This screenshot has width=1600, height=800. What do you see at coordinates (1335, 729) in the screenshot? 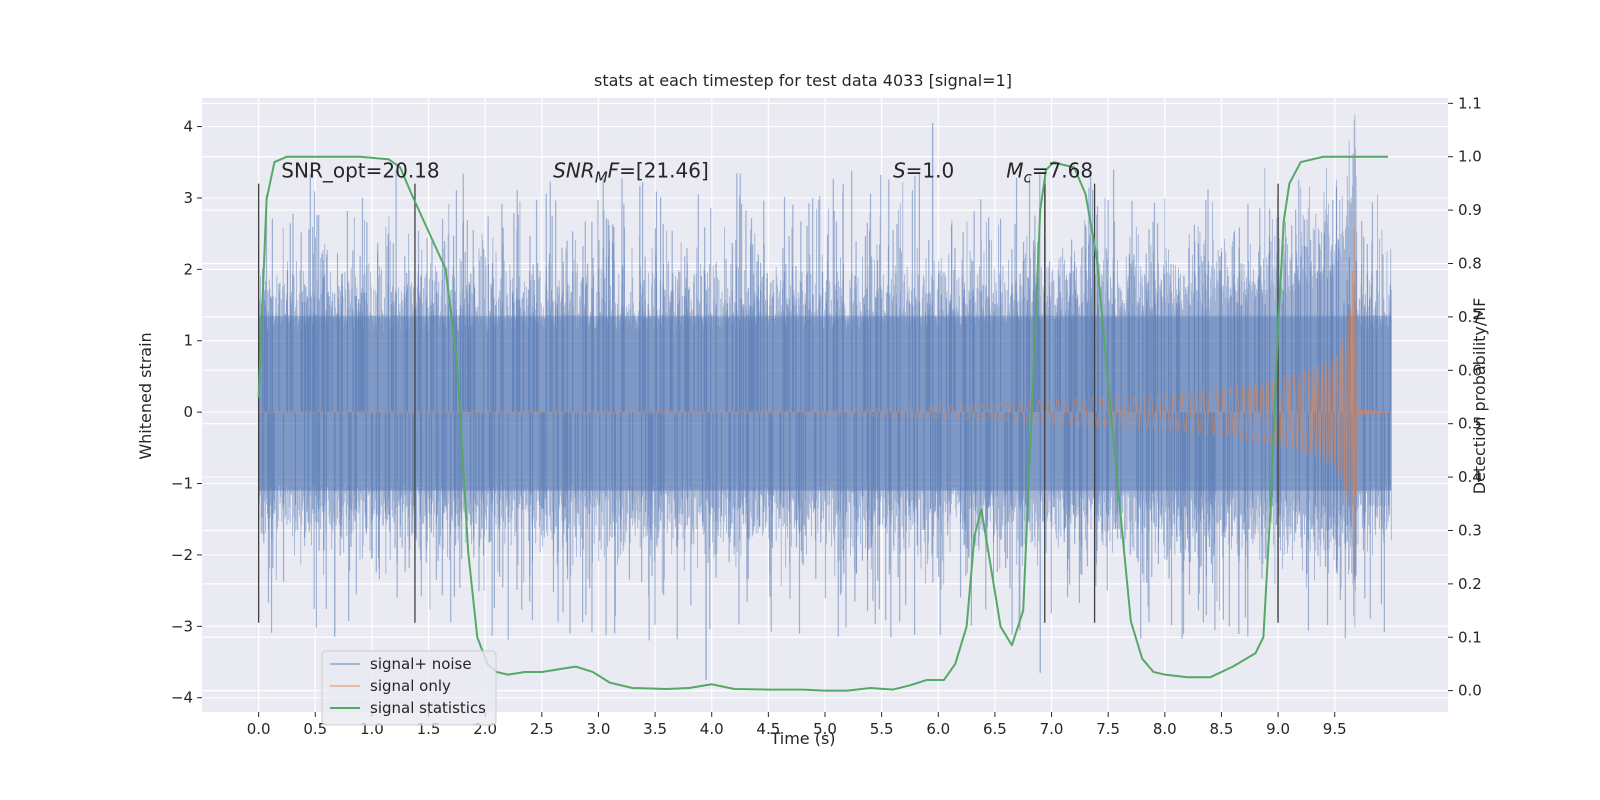
I see `x-tick-label: 9.5` at bounding box center [1335, 729].